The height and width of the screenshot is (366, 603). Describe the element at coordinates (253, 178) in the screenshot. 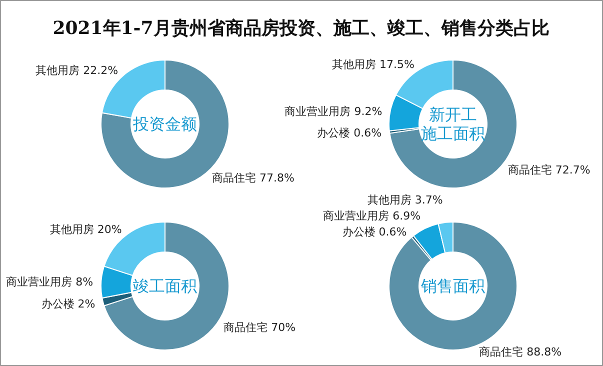

I see `slice-label: 商品住宅 77.8%` at that location.